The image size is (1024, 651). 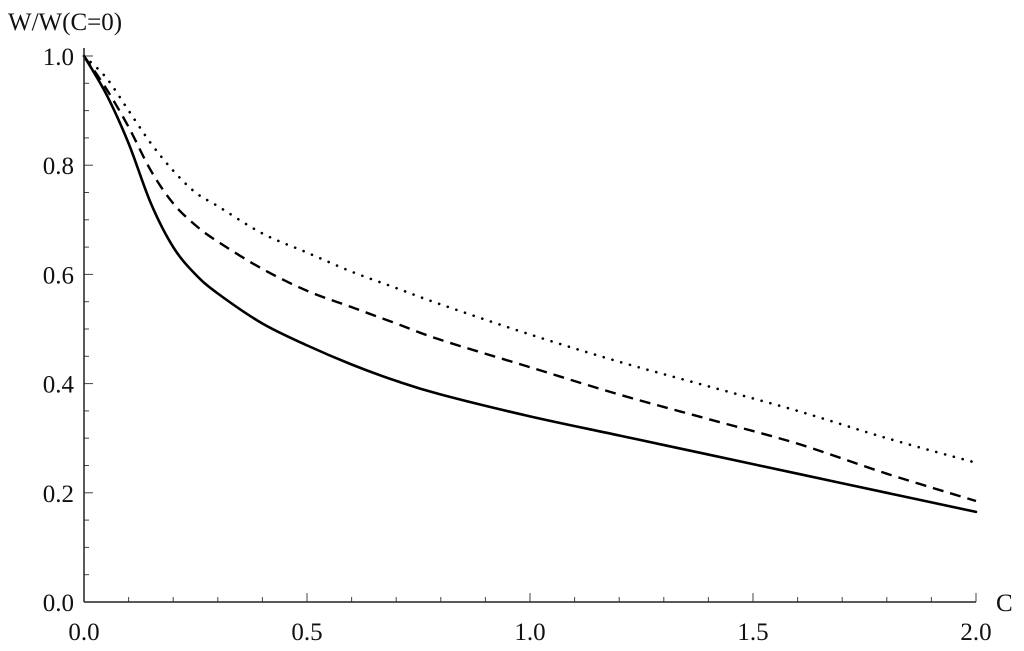 I want to click on x-tick-label: 0.0, so click(x=83, y=632).